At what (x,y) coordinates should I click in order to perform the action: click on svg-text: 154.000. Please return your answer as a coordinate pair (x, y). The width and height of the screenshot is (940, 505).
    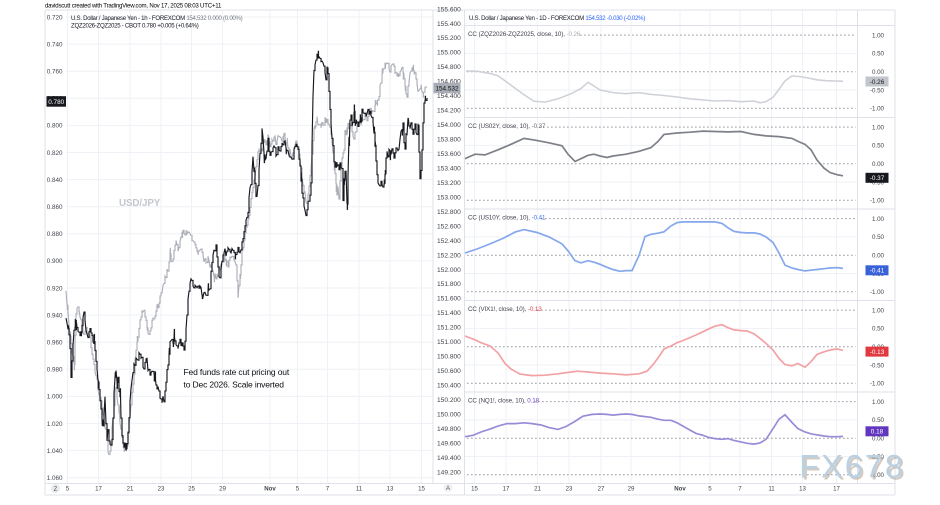
    Looking at the image, I should click on (449, 125).